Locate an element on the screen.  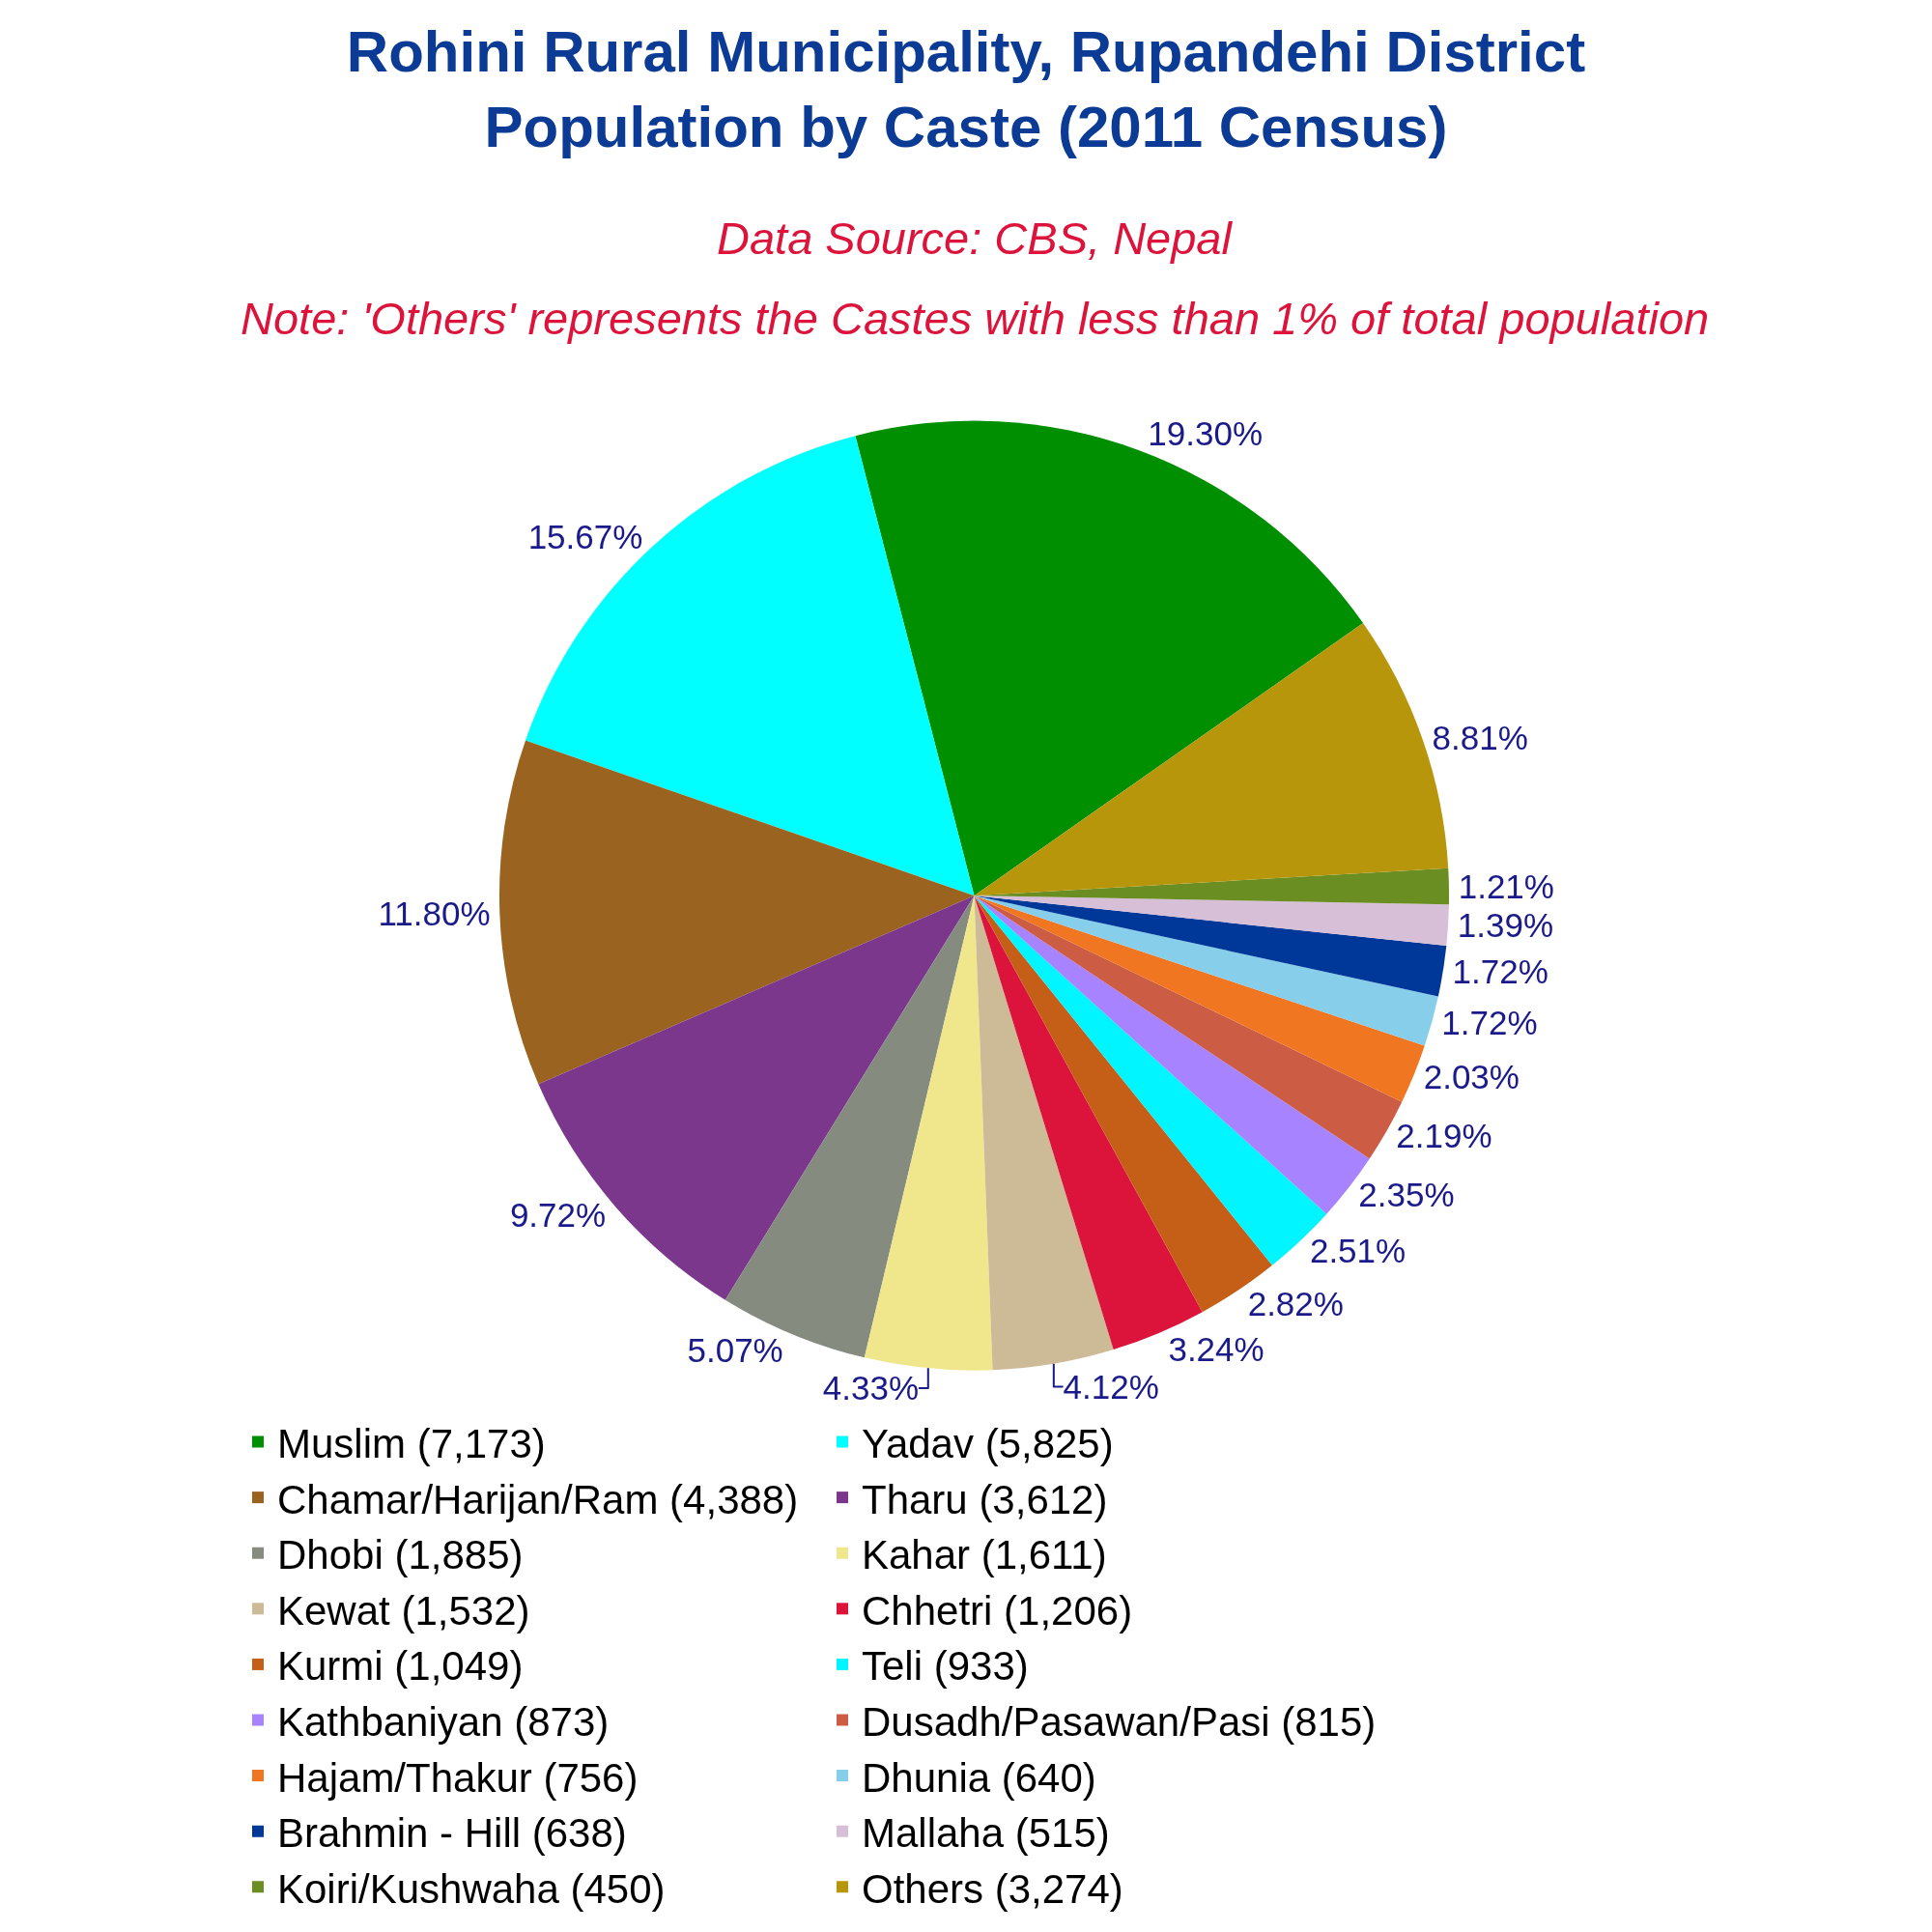
chart-subtitle: Data Source: CBS, Nepal is located at coordinates (975, 238).